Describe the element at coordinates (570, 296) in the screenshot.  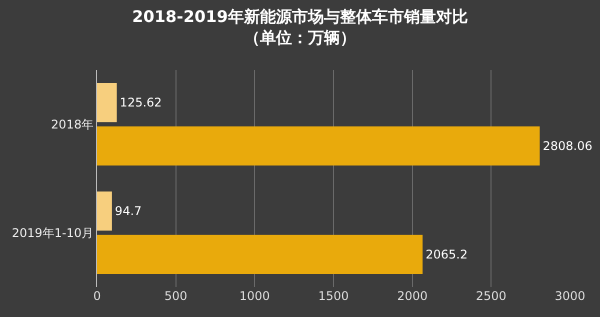
I see `x-tick-label: 3000` at that location.